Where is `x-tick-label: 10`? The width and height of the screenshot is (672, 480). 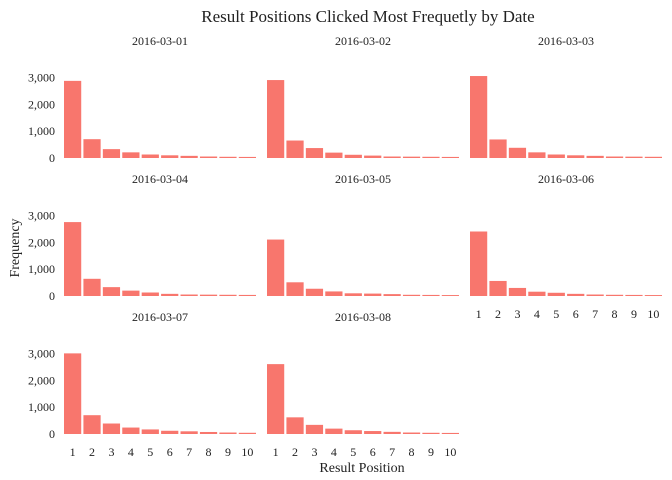
x-tick-label: 10 is located at coordinates (653, 314).